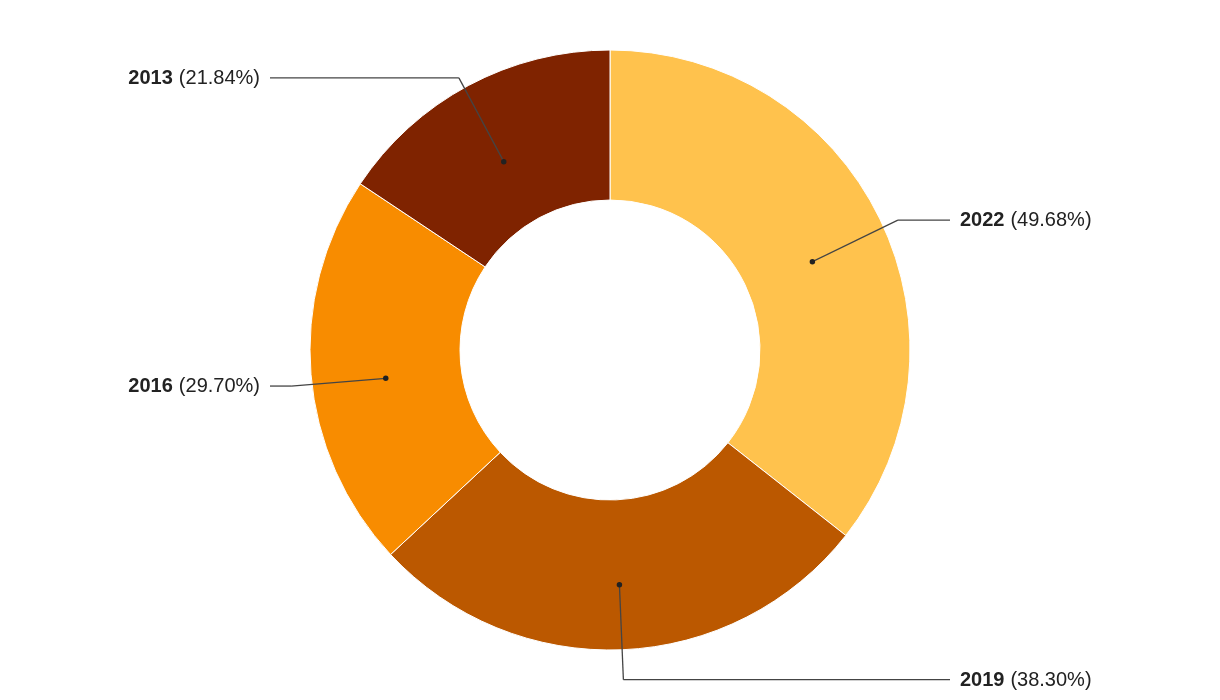 This screenshot has height=700, width=1220. I want to click on data-label: (21.84%), so click(219, 76).